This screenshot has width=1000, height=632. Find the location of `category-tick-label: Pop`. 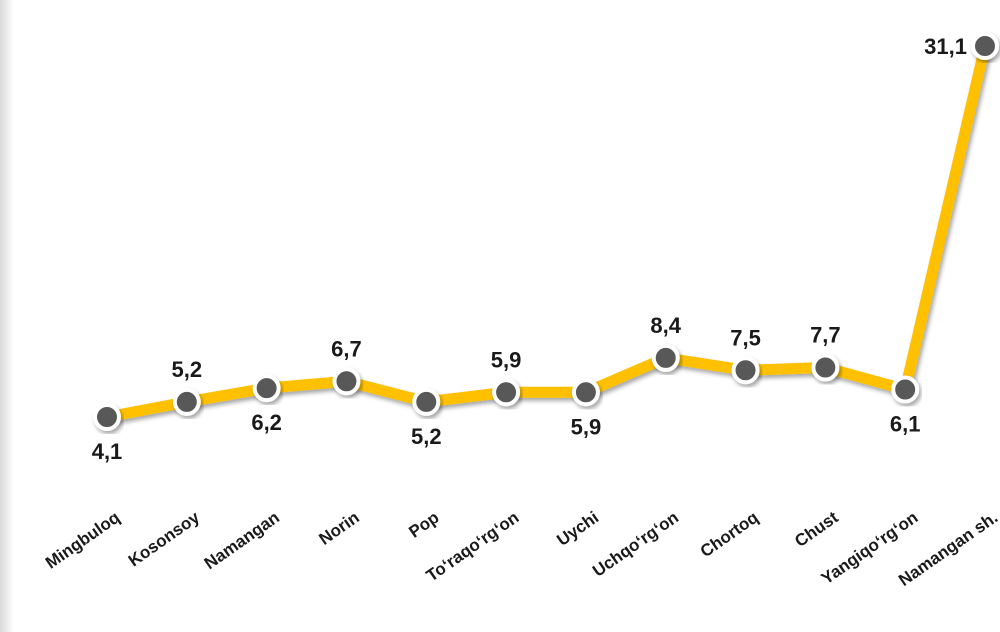

category-tick-label: Pop is located at coordinates (423, 525).